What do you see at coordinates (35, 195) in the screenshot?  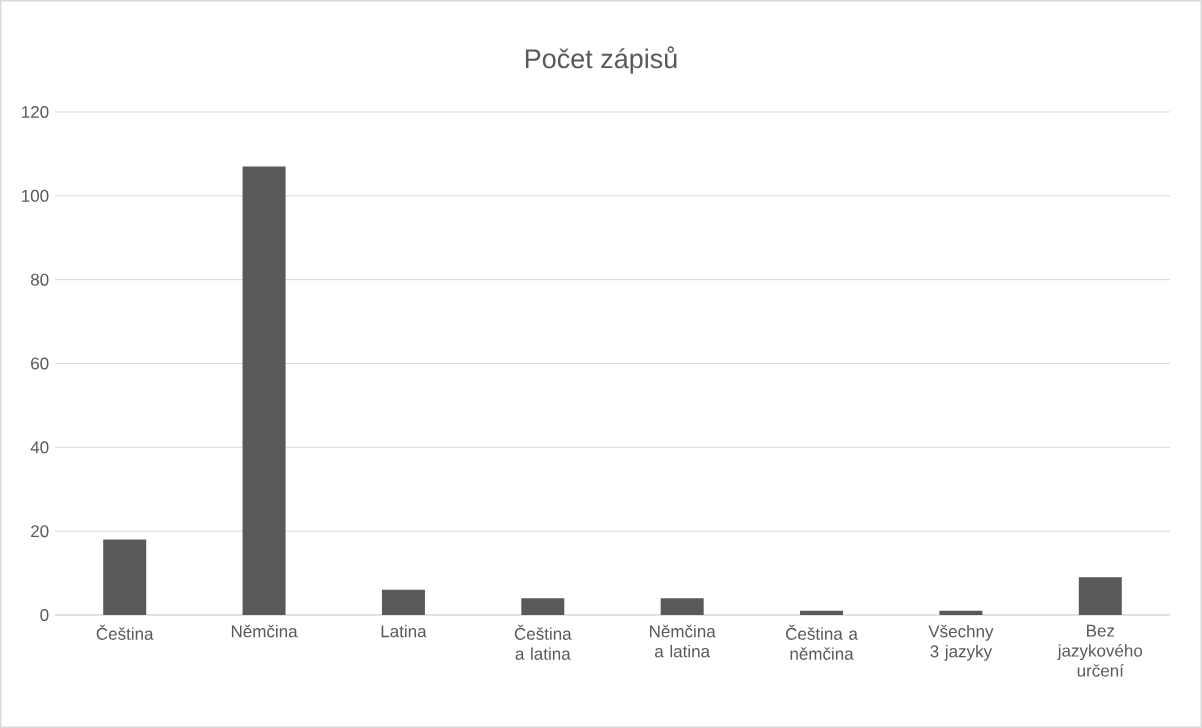 I see `y-tick-label: 100` at bounding box center [35, 195].